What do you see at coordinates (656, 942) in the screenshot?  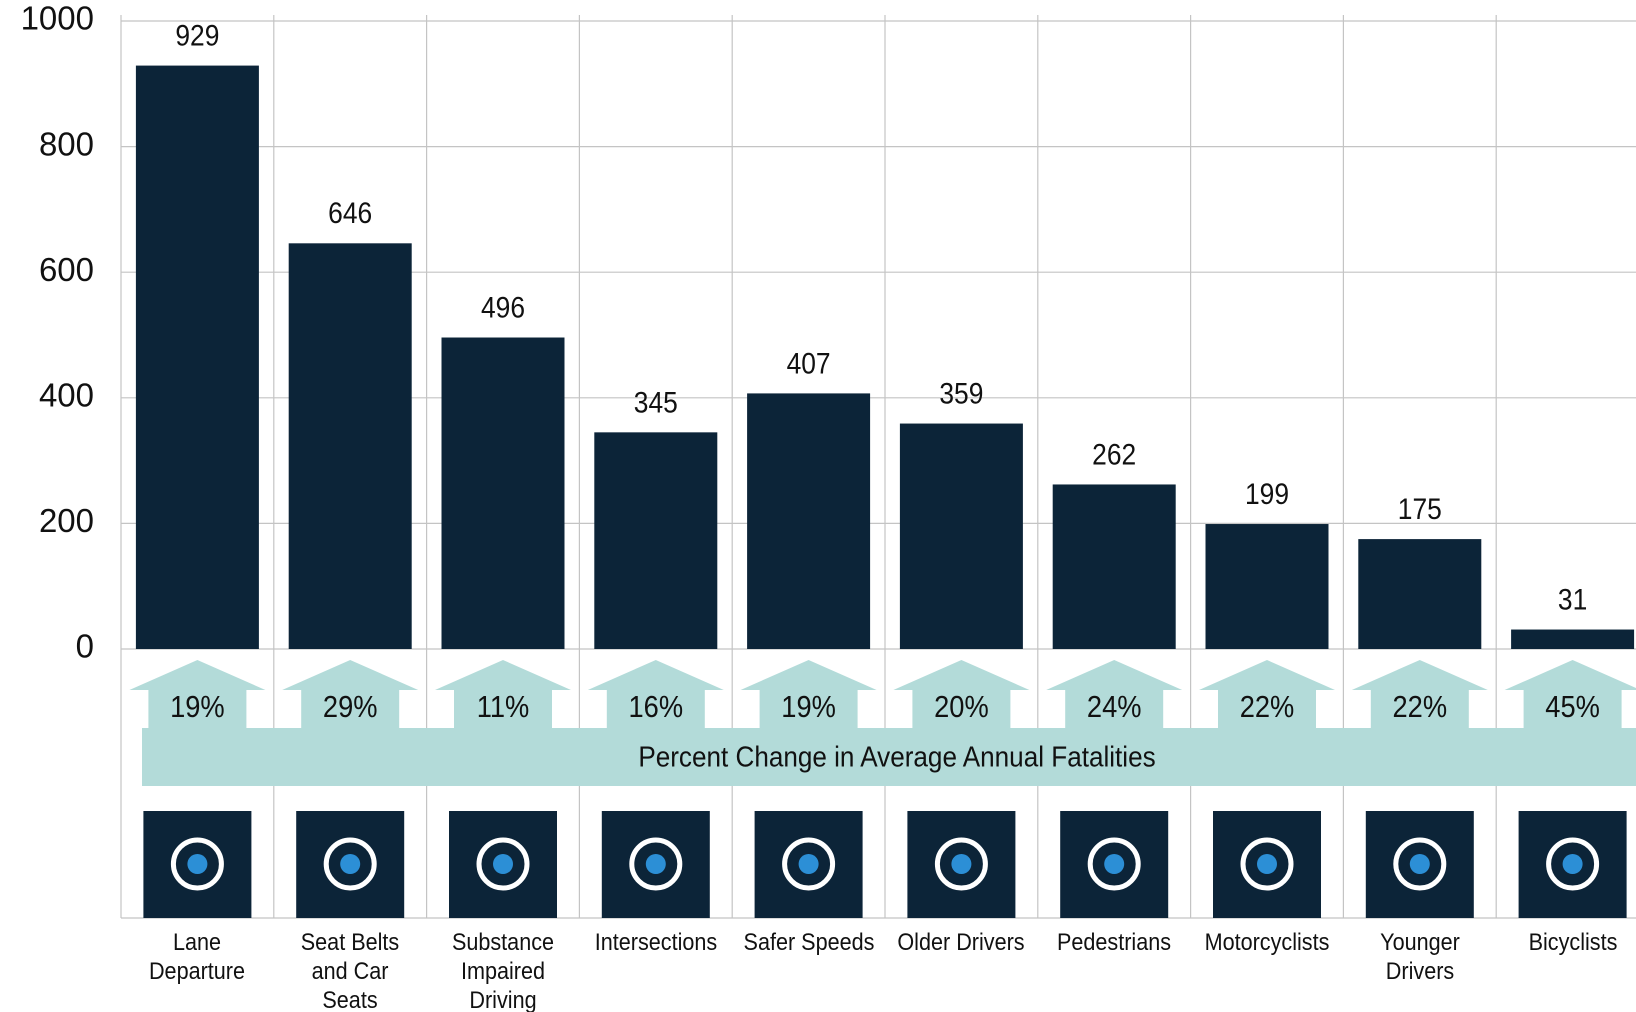 I see `category-label: Intersections` at bounding box center [656, 942].